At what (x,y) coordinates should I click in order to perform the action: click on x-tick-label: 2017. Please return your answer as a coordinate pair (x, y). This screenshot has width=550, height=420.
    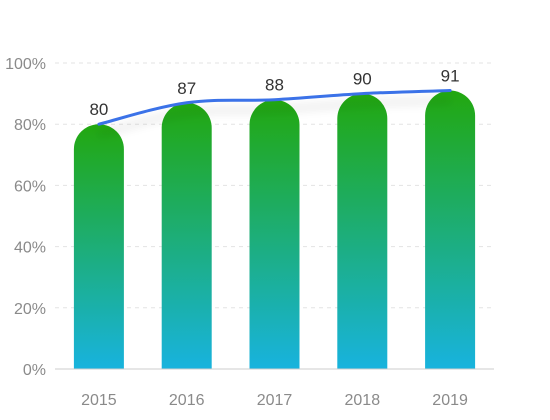
    Looking at the image, I should click on (275, 400).